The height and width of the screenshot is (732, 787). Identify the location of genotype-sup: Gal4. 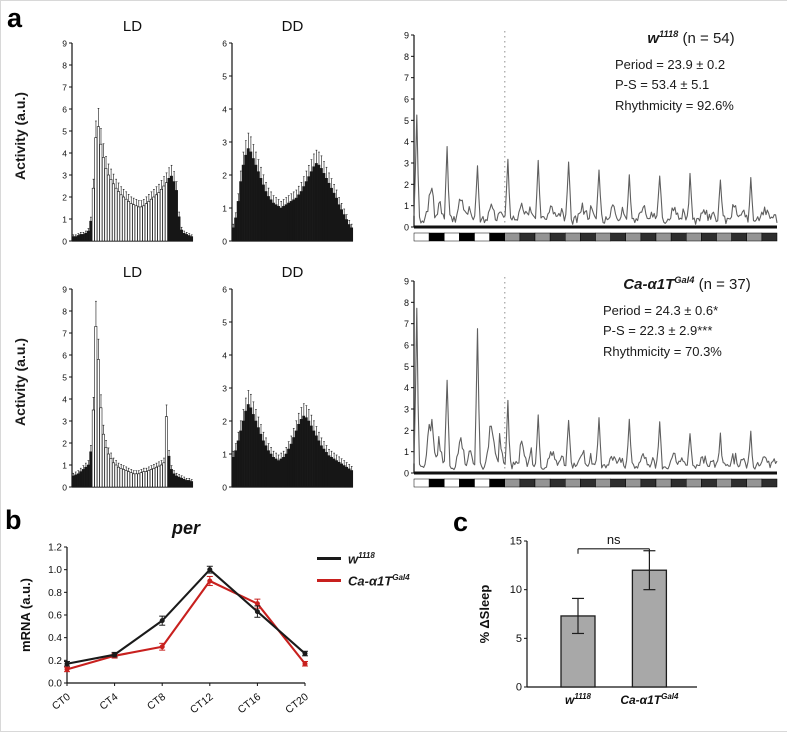
(684, 280).